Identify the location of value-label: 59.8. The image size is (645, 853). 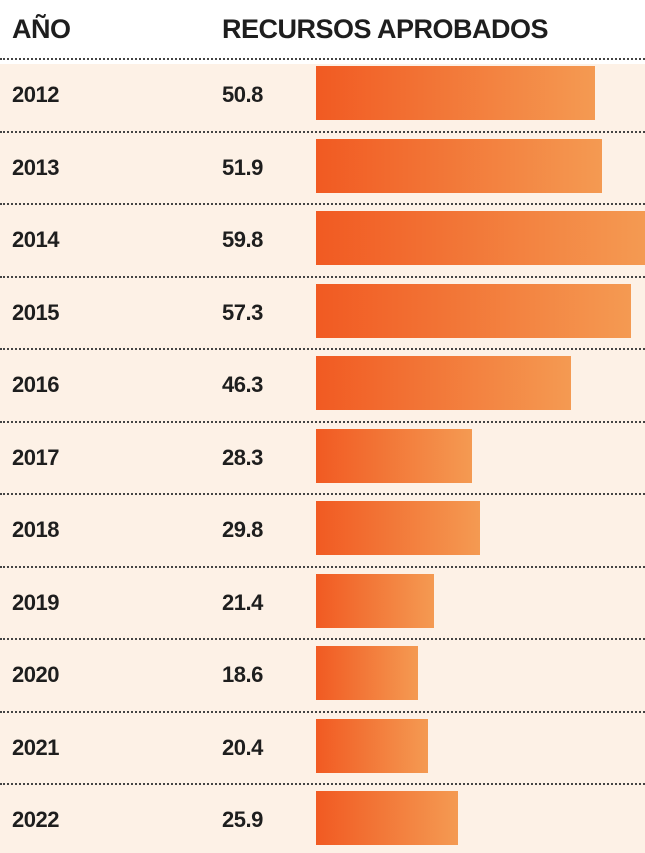
(242, 239).